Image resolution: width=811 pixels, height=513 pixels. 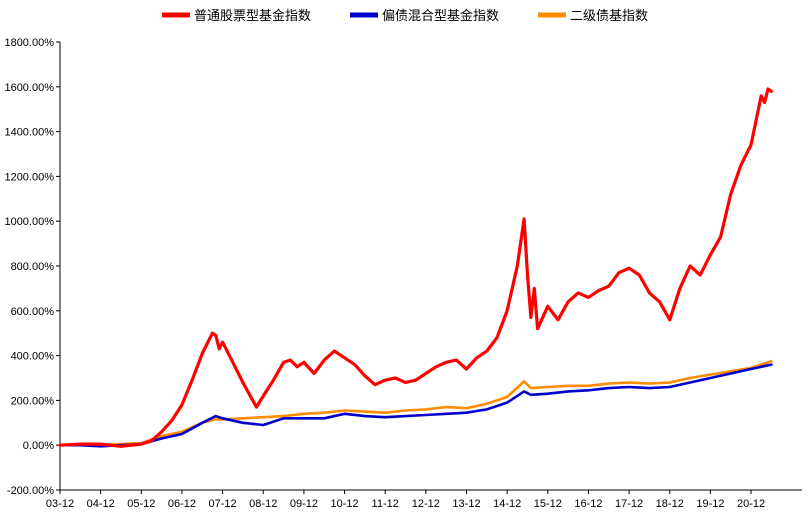 I want to click on x-tick-label: 18-12, so click(x=670, y=504).